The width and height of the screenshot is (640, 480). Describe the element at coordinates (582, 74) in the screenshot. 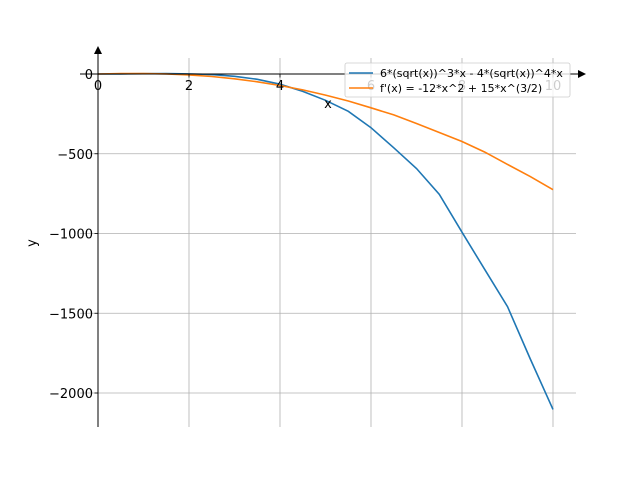

I see `x-axis-arrow-icon` at that location.